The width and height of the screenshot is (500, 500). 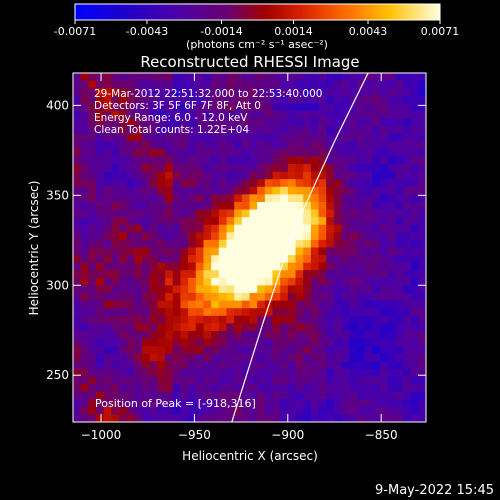 What do you see at coordinates (147, 31) in the screenshot?
I see `colorbar-tick-label: -0.0043` at bounding box center [147, 31].